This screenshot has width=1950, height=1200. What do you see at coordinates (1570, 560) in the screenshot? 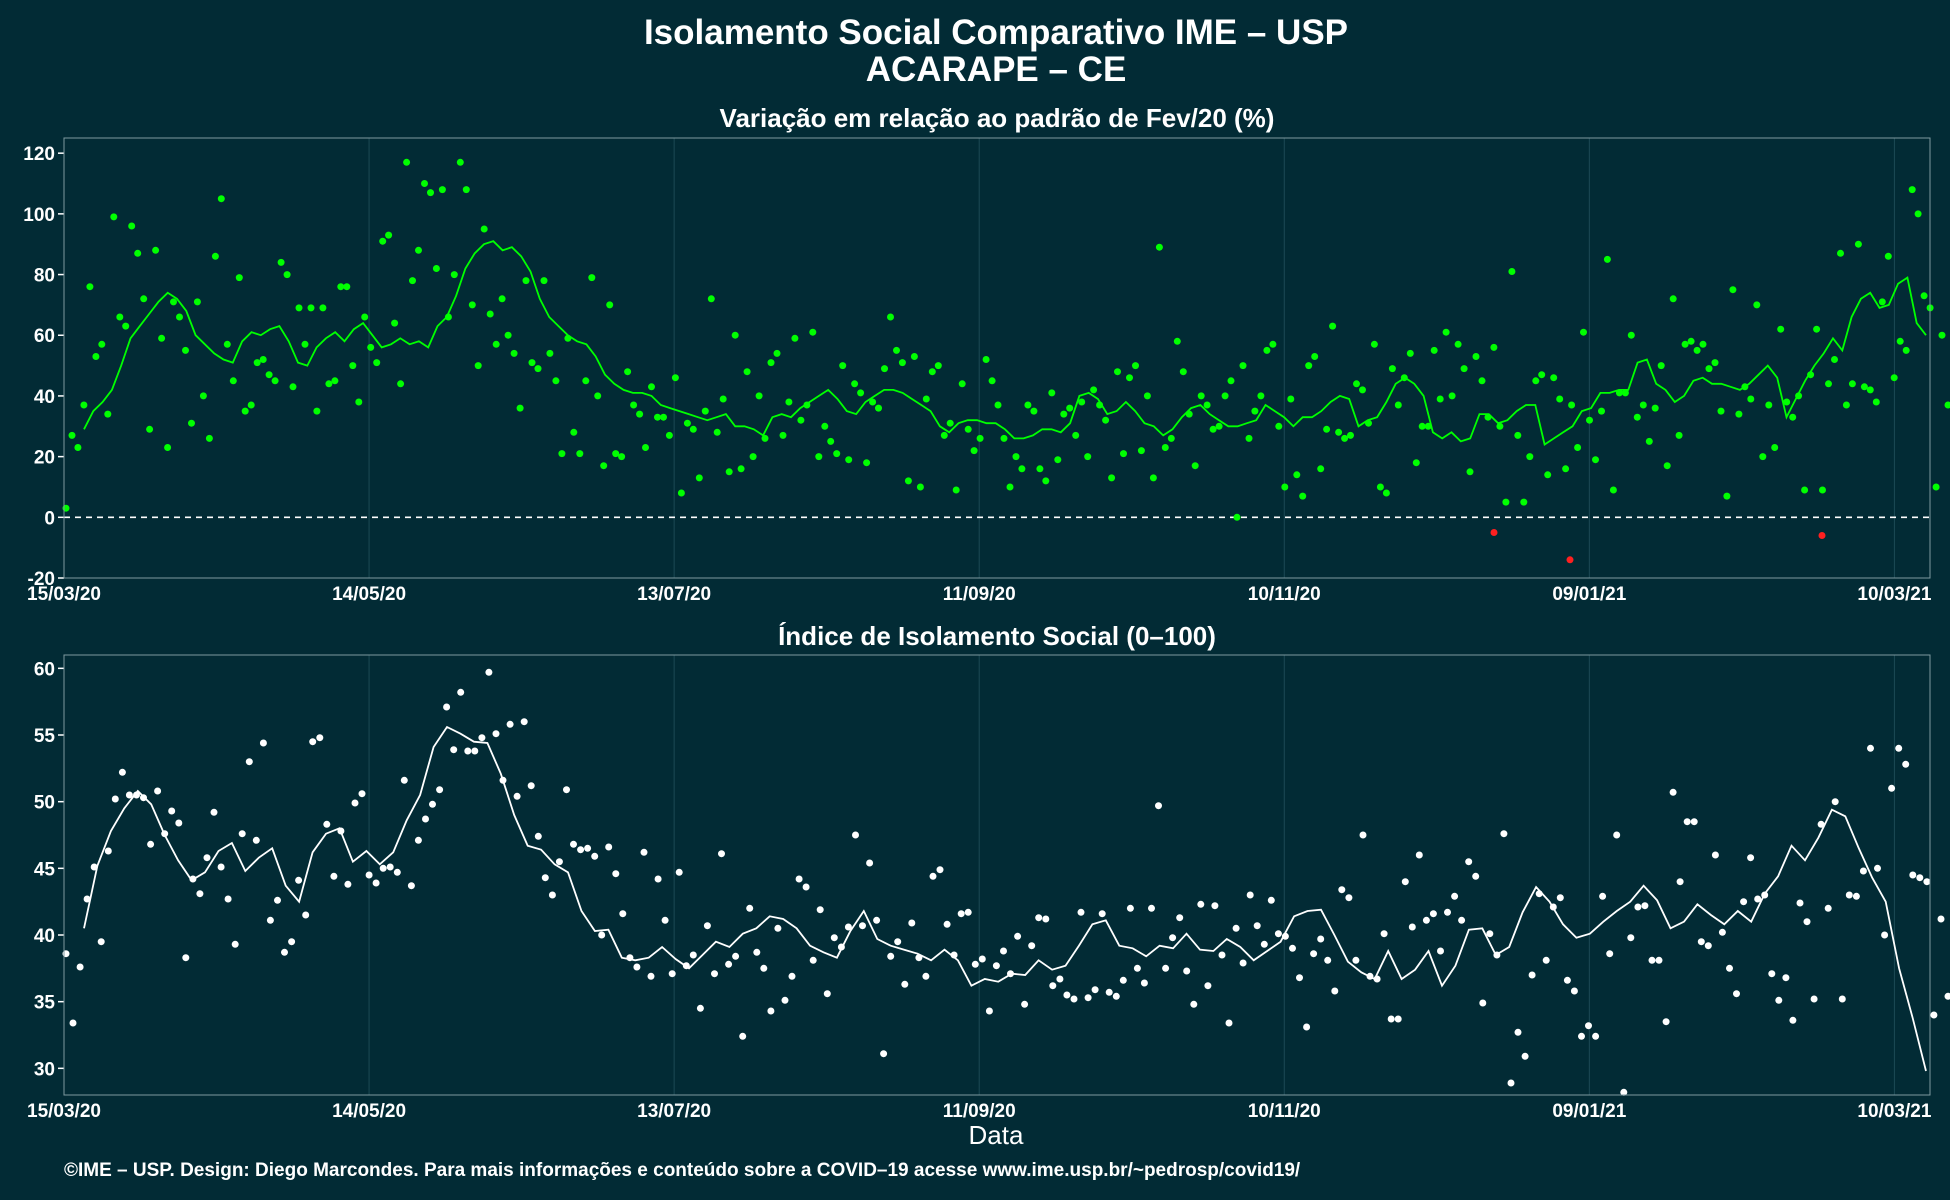
I see `p1-negative-point` at bounding box center [1570, 560].